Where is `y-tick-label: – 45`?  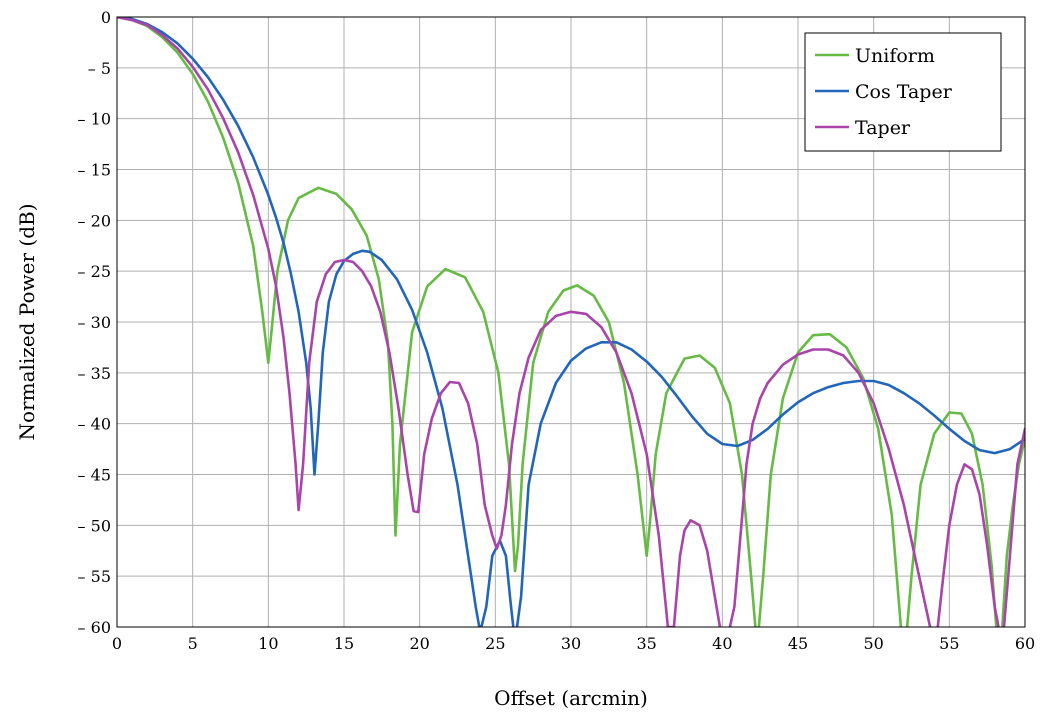 y-tick-label: – 45 is located at coordinates (94, 475).